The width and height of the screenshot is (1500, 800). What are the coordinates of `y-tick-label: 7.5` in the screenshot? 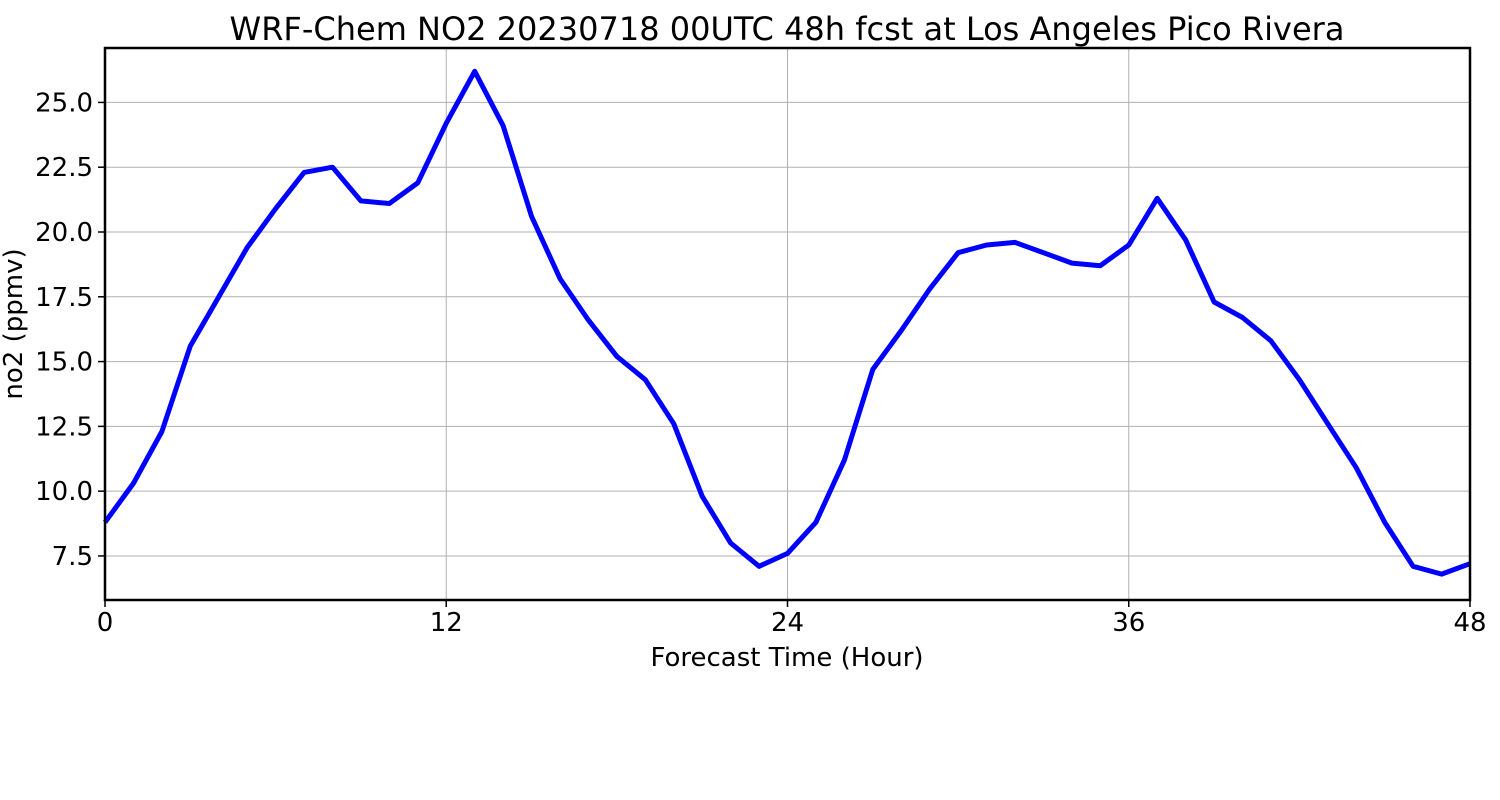 It's located at (72, 557).